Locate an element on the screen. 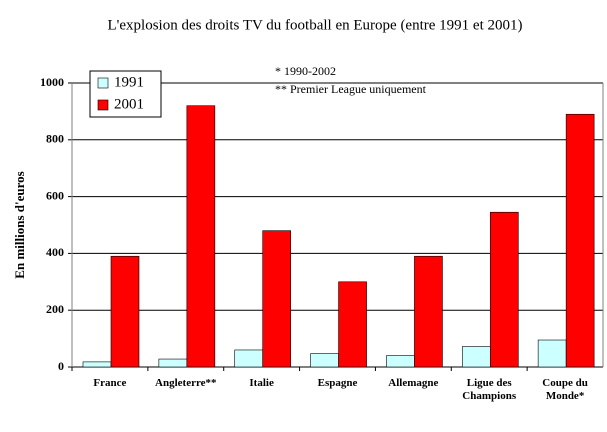 This screenshot has width=607, height=432. annotation: * 1990-2002 is located at coordinates (305, 71).